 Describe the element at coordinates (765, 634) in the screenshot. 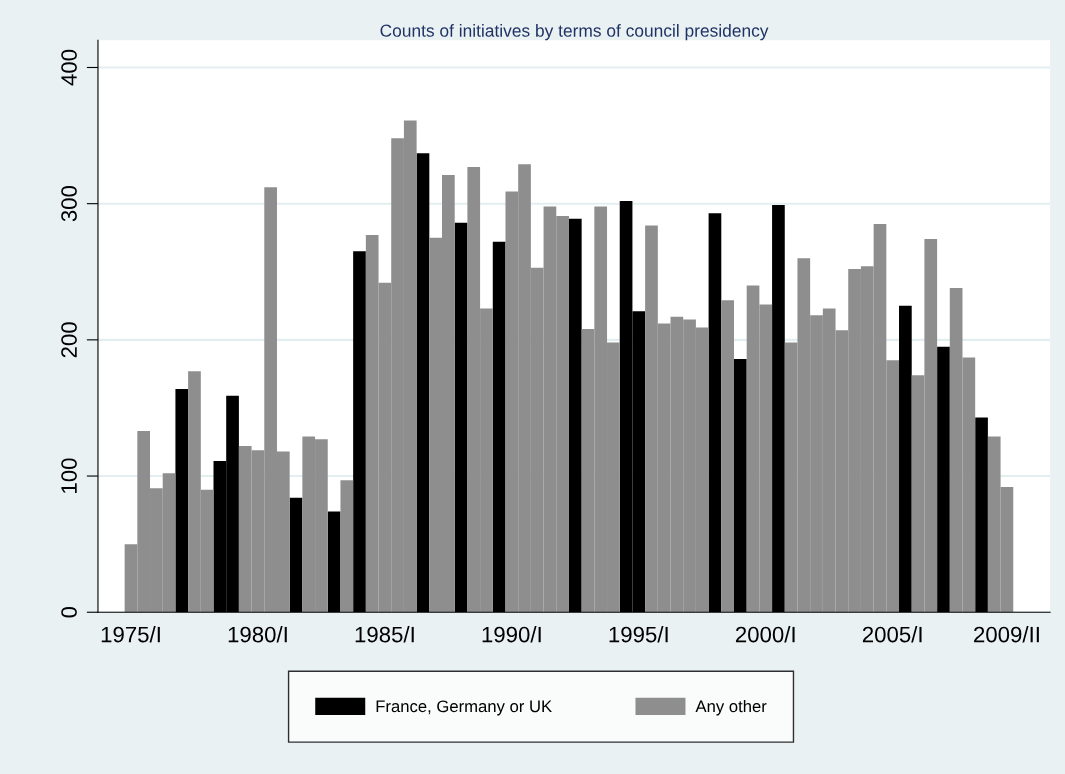

I see `x-tick-label: 2000/I` at that location.